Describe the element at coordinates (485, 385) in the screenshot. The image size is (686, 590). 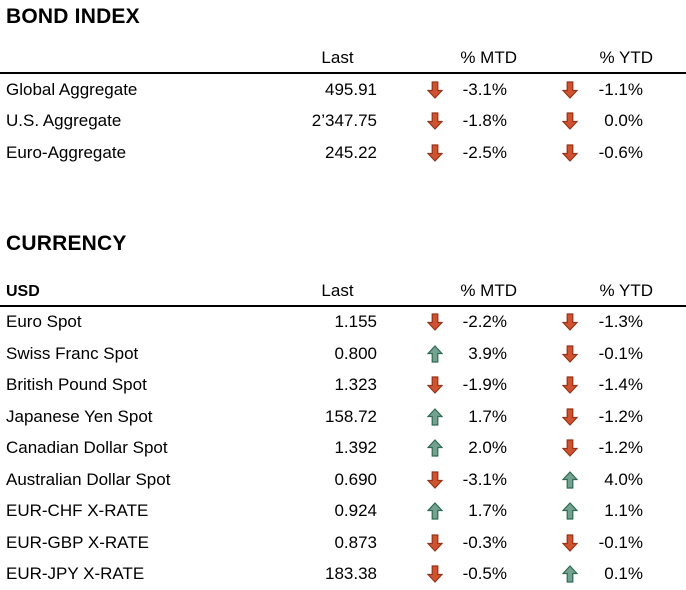
I see `mtd-value: -1.9%` at that location.